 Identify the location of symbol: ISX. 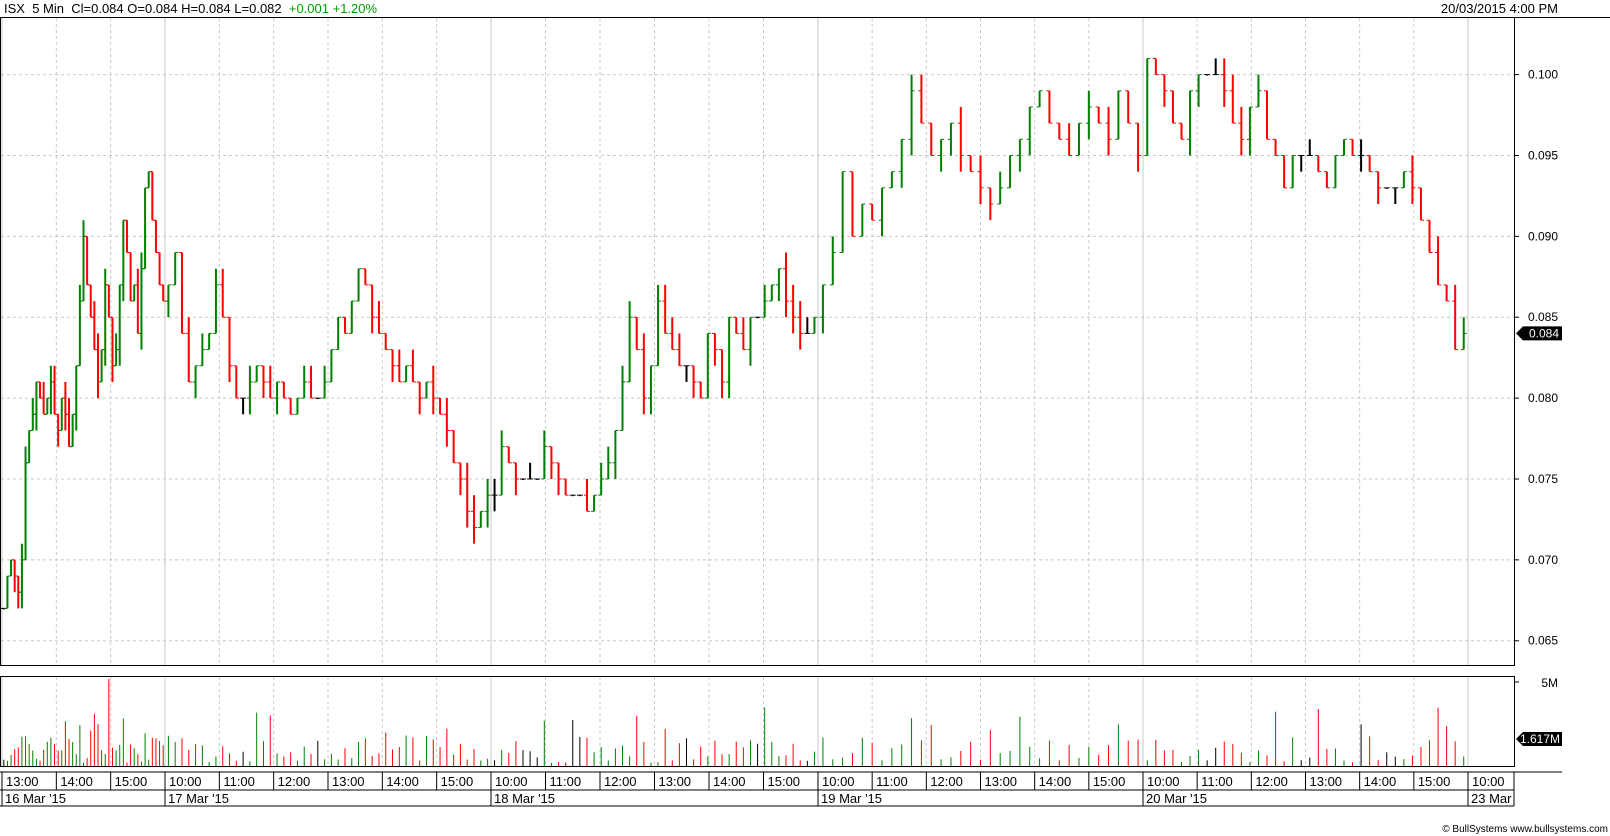
(14, 8).